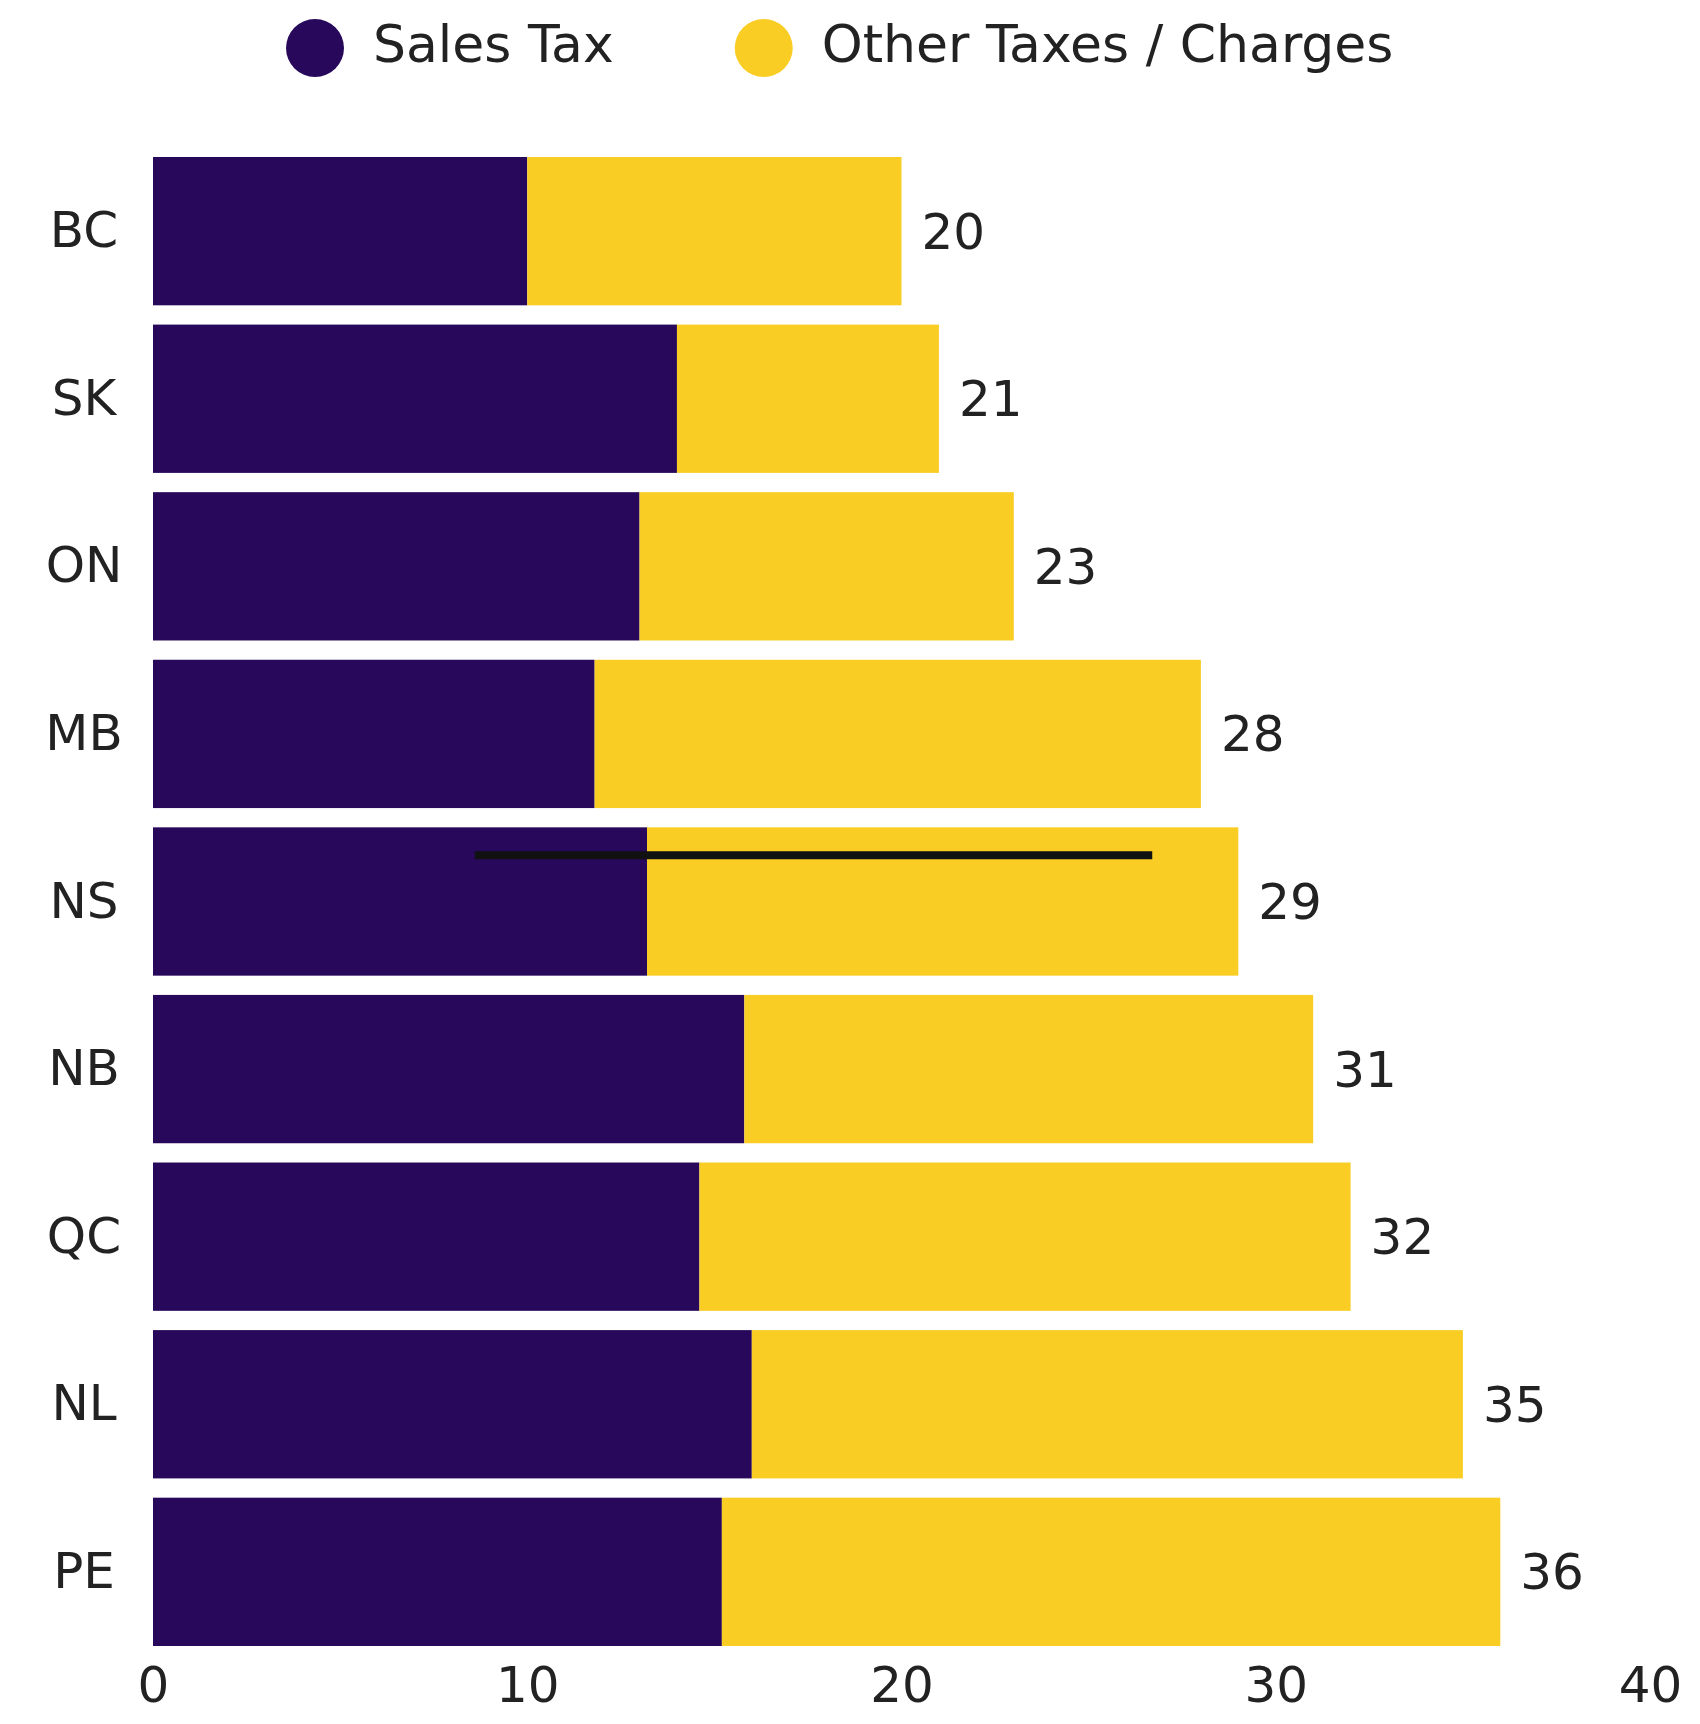  What do you see at coordinates (990, 399) in the screenshot?
I see `total-label: 21` at bounding box center [990, 399].